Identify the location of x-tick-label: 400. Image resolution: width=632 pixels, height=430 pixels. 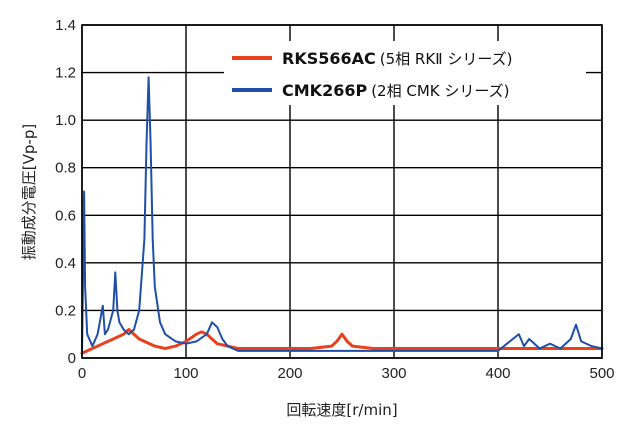
(497, 373).